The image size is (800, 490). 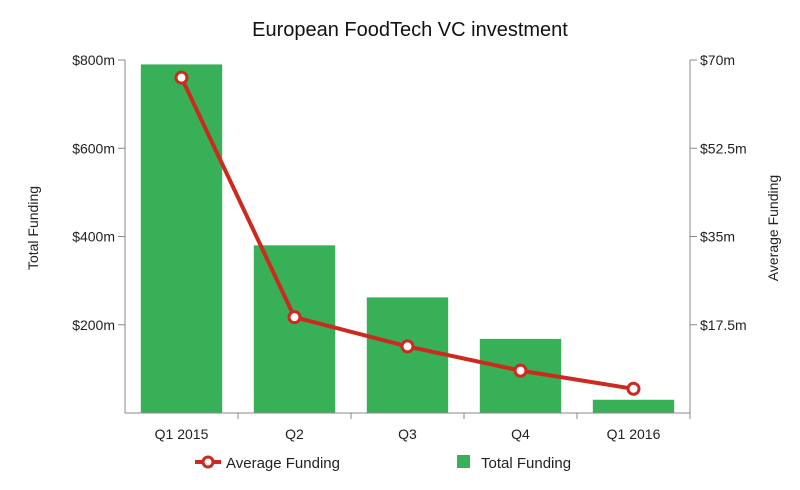 I want to click on legend-label-total-funding: Total Funding, so click(x=526, y=463).